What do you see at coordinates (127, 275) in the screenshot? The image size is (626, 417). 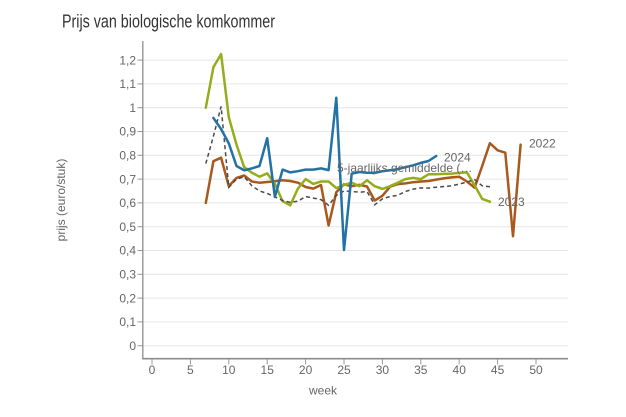 I see `svg-text: 0,3` at bounding box center [127, 275].